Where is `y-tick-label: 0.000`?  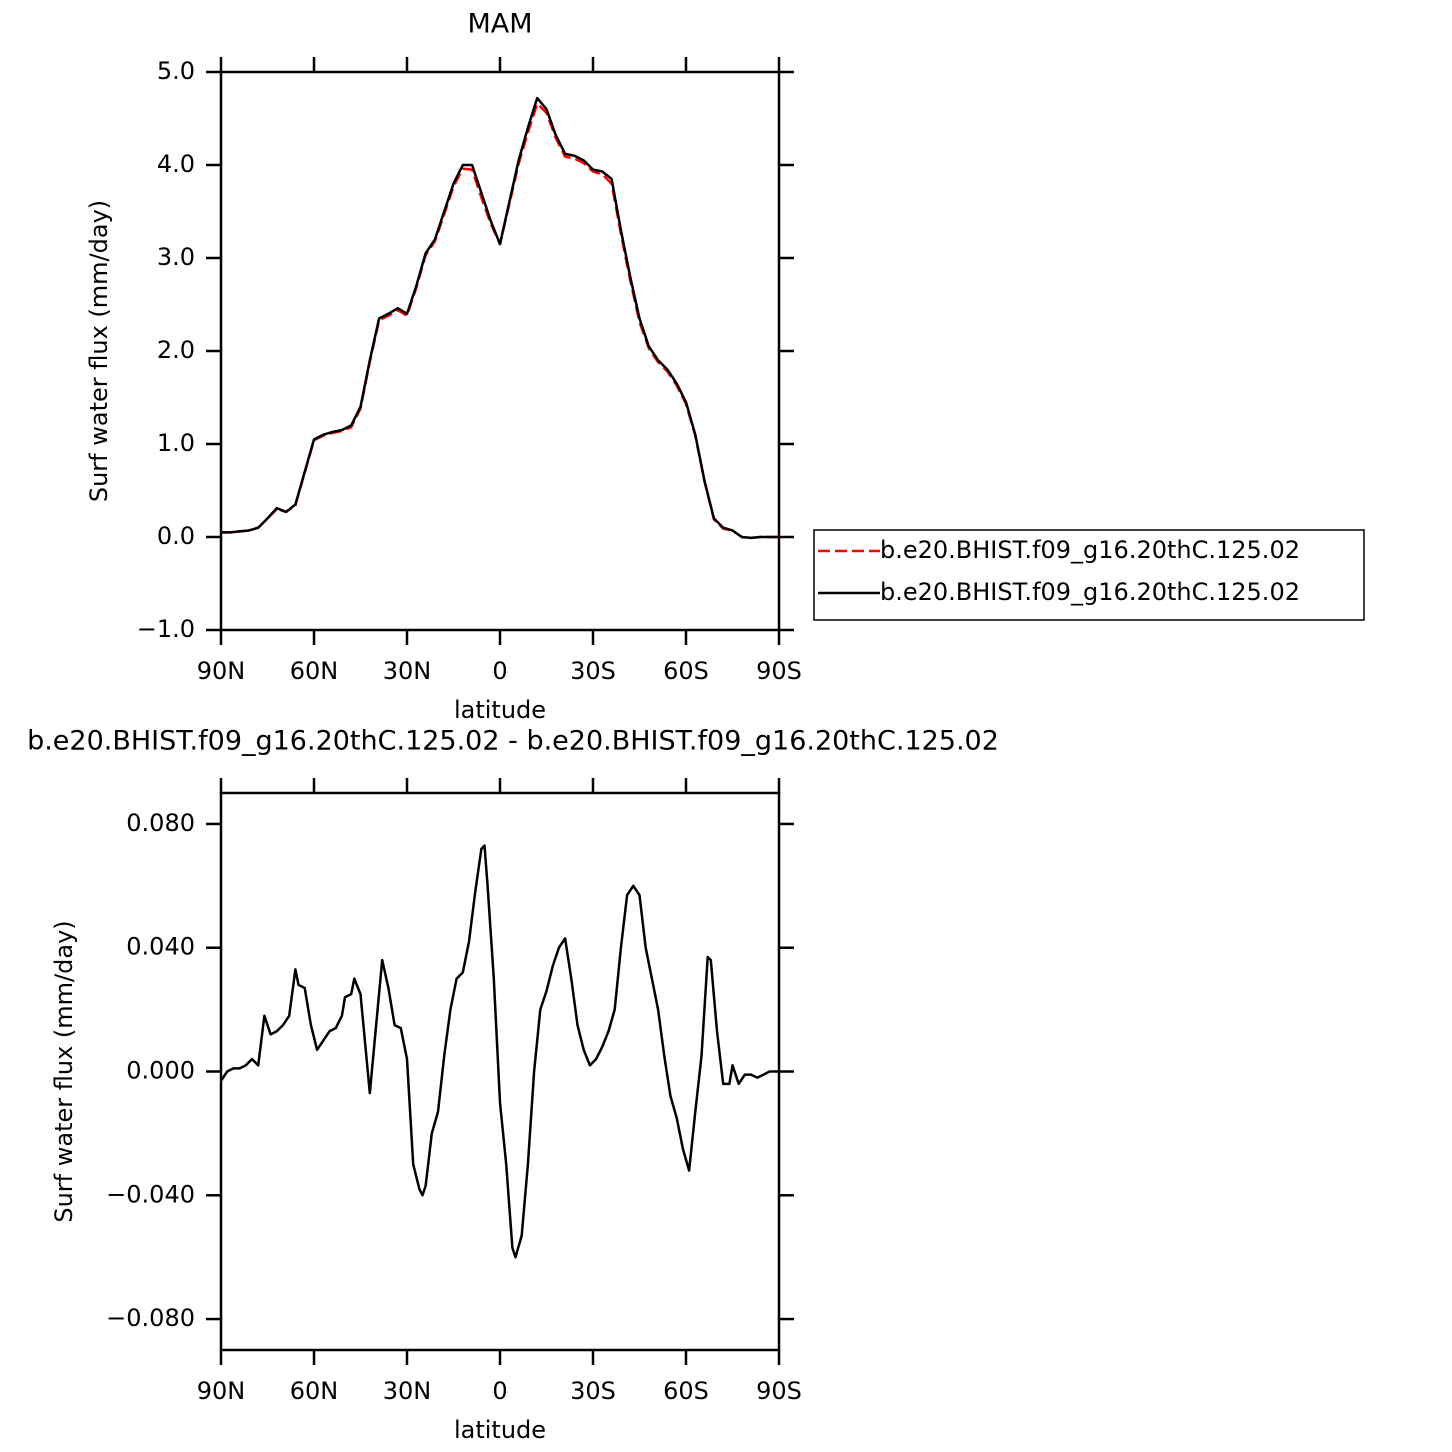
y-tick-label: 0.000 is located at coordinates (160, 1071).